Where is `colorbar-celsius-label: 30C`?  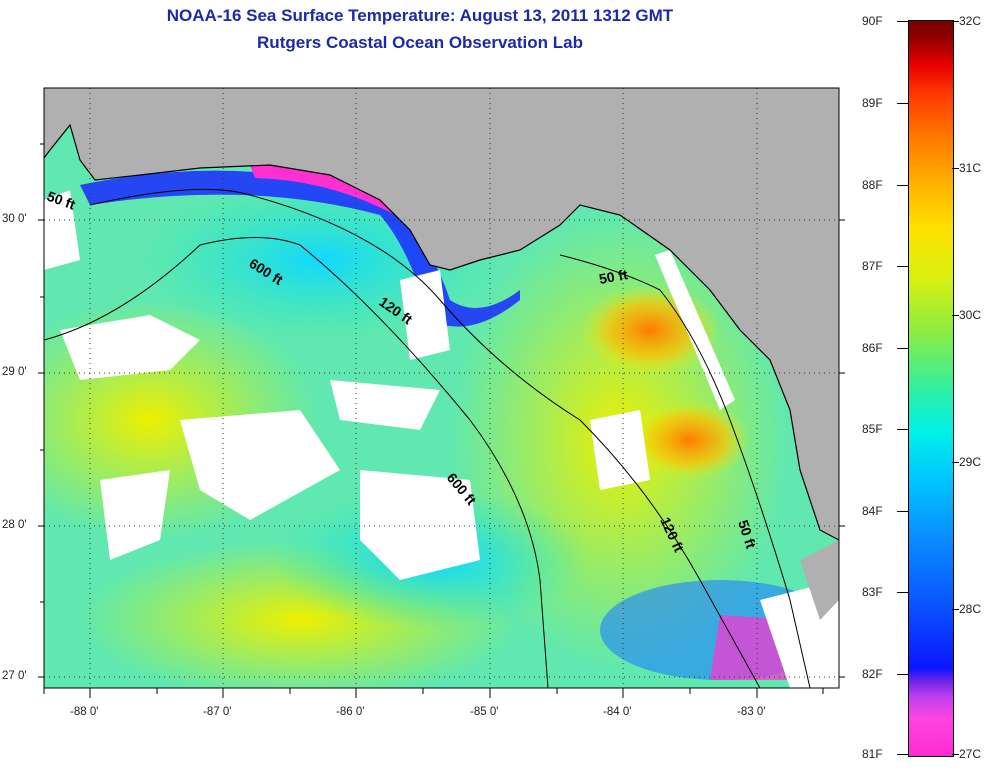 colorbar-celsius-label: 30C is located at coordinates (970, 315).